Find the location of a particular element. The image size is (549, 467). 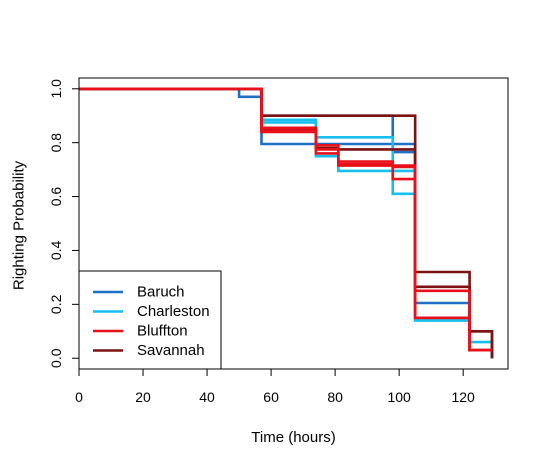

y-tick-label: 0.4 is located at coordinates (56, 251).